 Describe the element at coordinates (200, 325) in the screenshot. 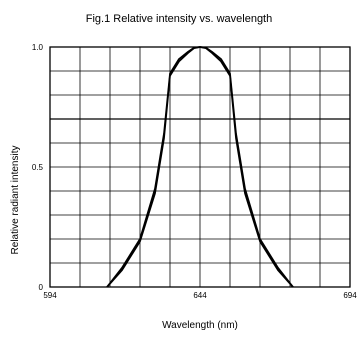

I see `x-axis-label: Wavelength (nm)` at that location.